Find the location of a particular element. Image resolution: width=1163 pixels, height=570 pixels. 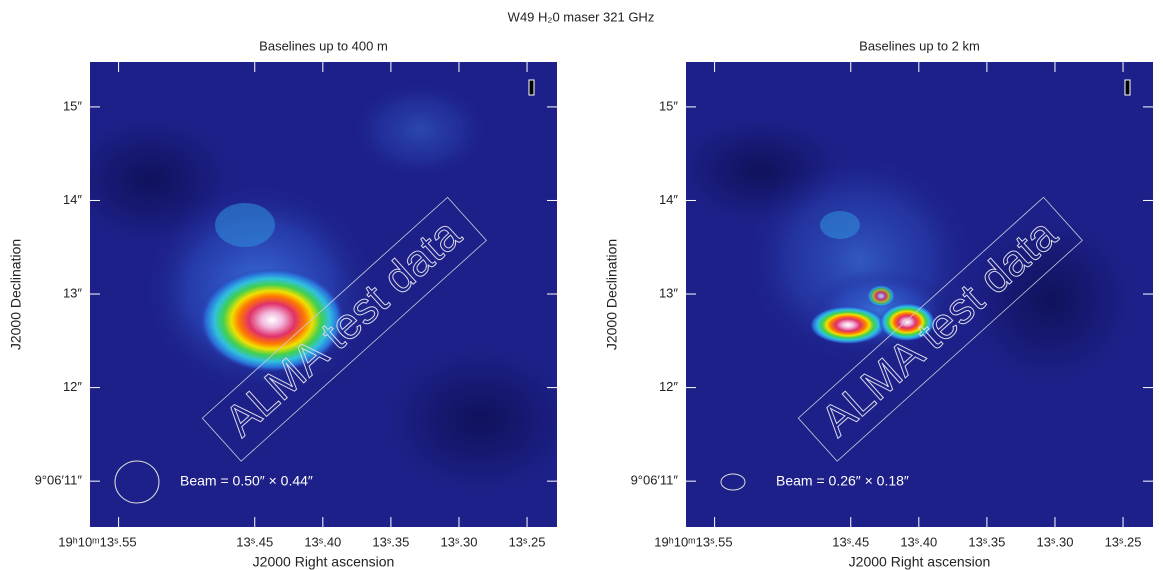

figure-title: W49 H₂0 maser 321 GHz is located at coordinates (581, 16).